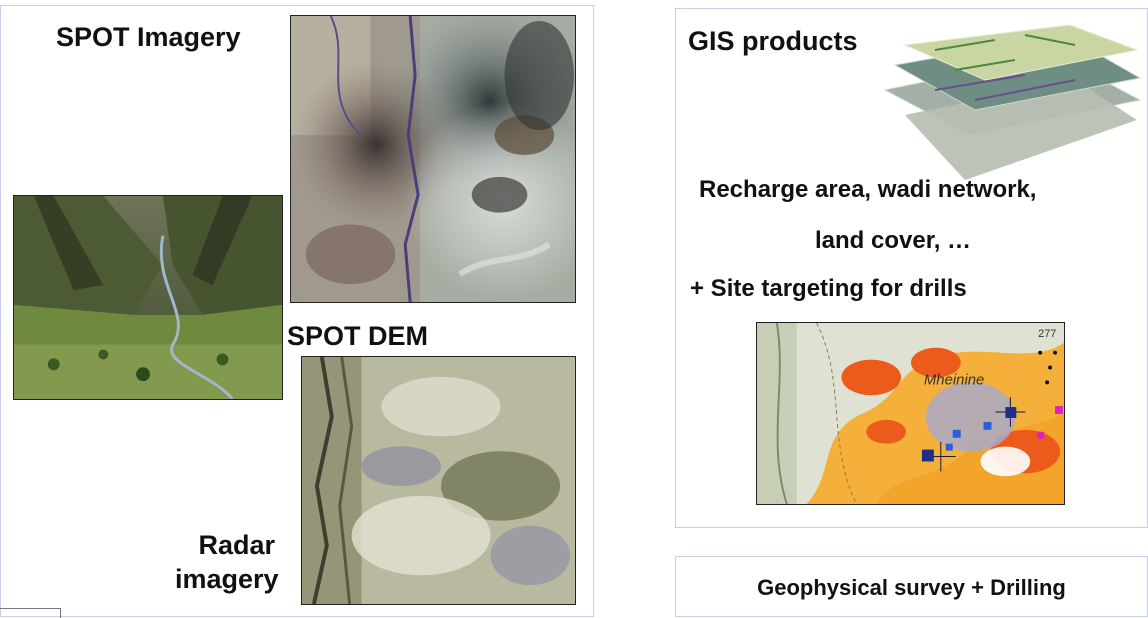 The height and width of the screenshot is (618, 1148). I want to click on geophysical-survey-label: Geophysical survey + Drilling, so click(911, 587).